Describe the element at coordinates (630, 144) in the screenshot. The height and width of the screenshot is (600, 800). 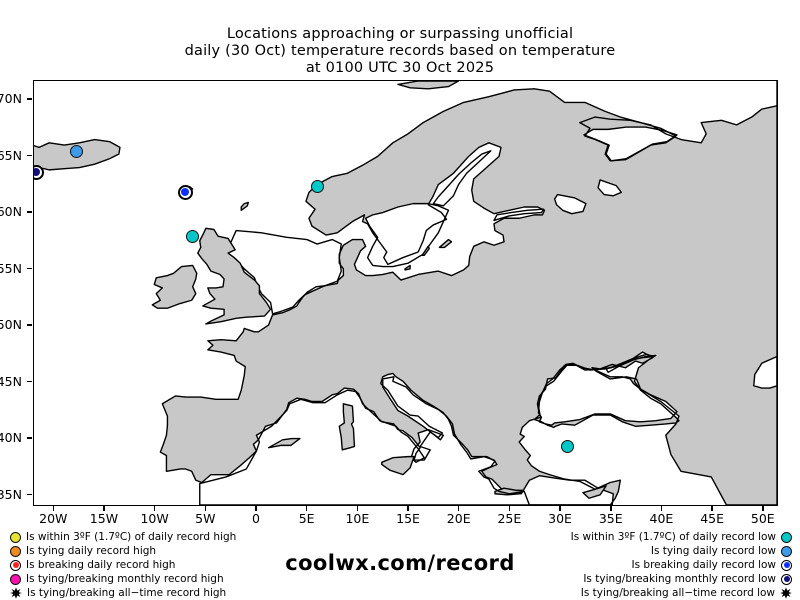
I see `white-sea` at that location.